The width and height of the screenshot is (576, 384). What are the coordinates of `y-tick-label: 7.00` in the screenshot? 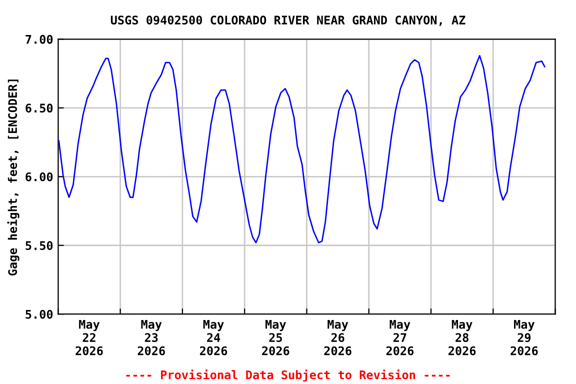 It's located at (39, 39).